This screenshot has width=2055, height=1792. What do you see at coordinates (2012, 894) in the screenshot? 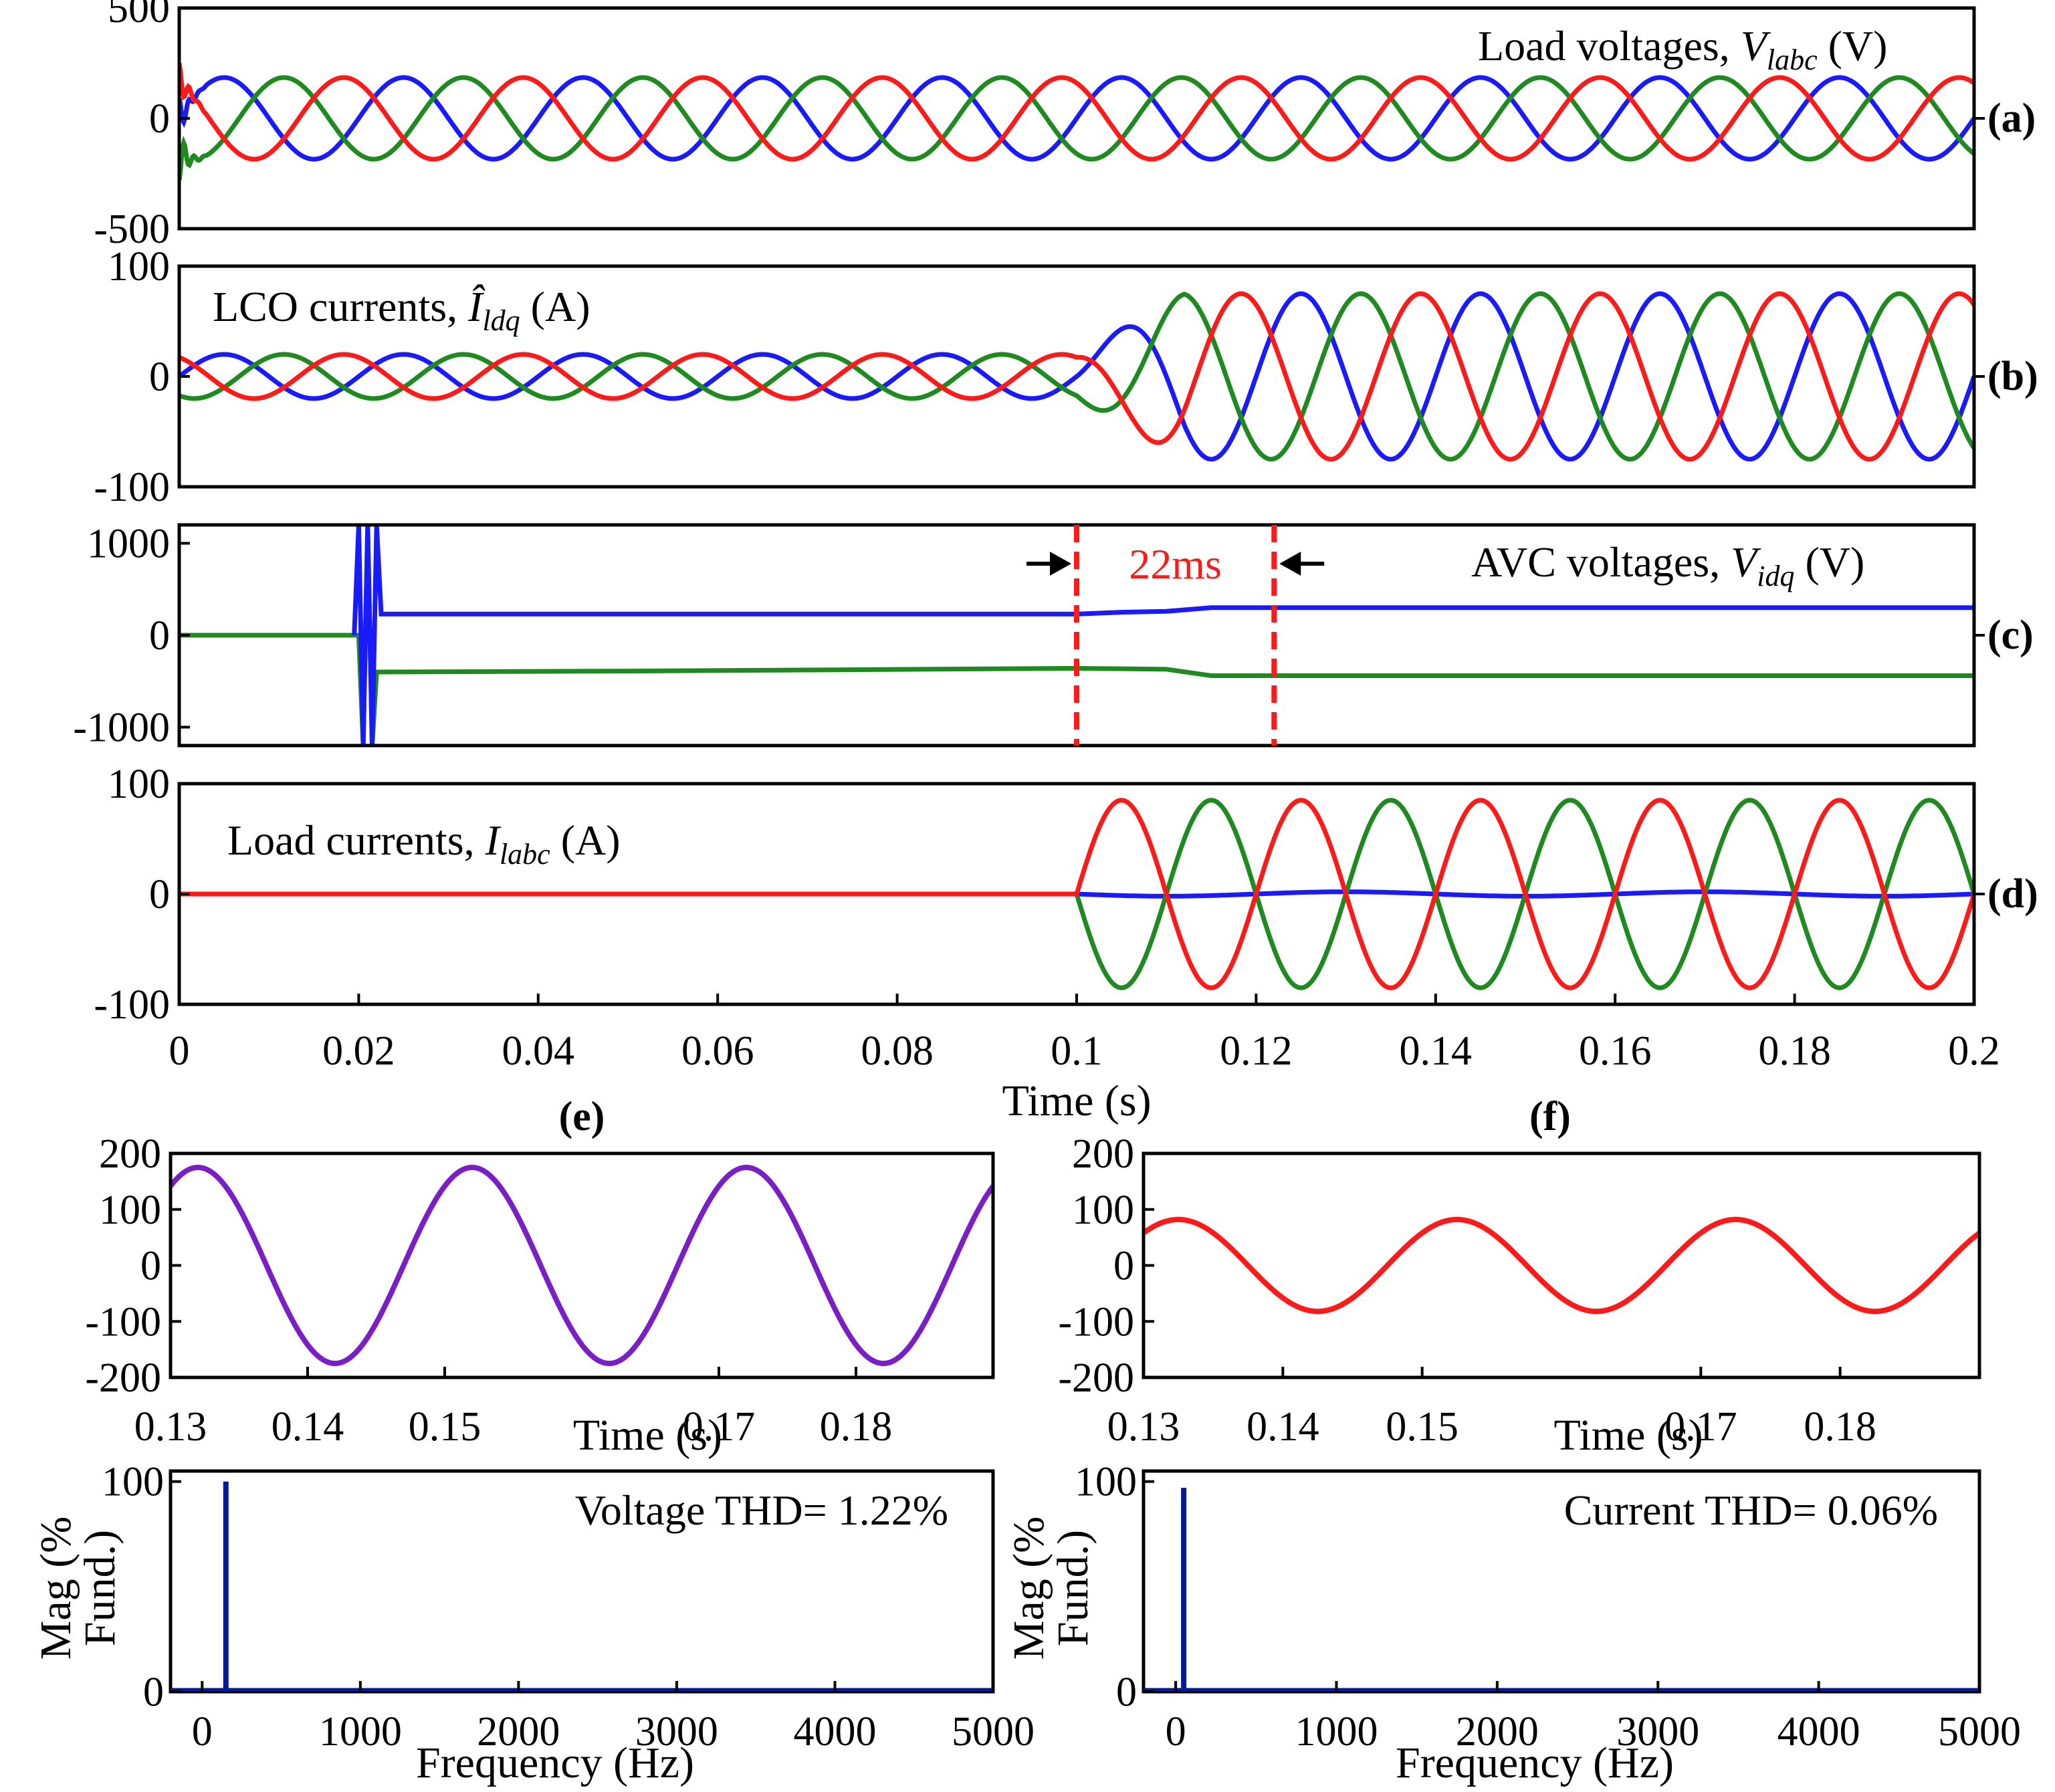
I see `panel-label: (d)` at bounding box center [2012, 894].